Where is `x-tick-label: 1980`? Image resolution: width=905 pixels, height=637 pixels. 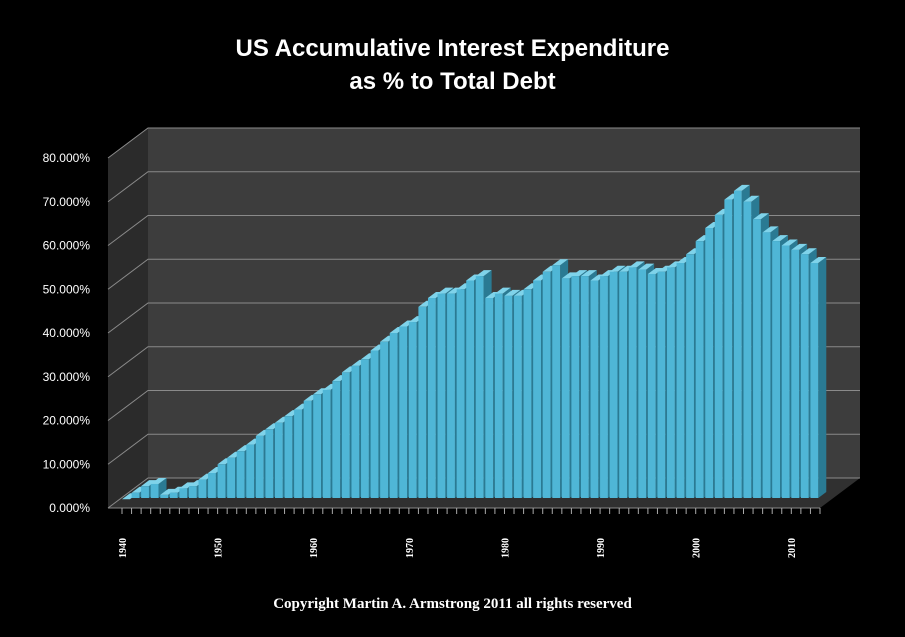 x-tick-label: 1980 is located at coordinates (505, 548).